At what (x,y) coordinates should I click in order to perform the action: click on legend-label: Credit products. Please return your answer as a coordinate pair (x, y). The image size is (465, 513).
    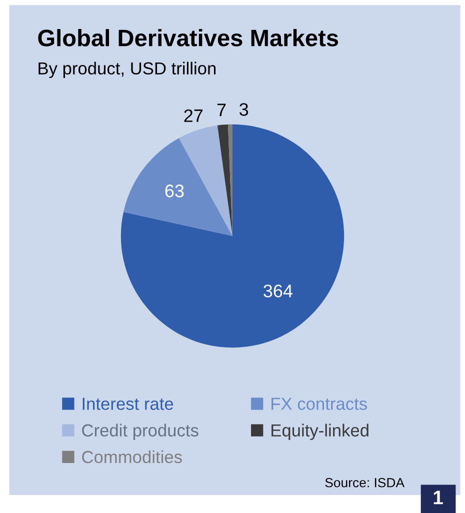
    Looking at the image, I should click on (140, 432).